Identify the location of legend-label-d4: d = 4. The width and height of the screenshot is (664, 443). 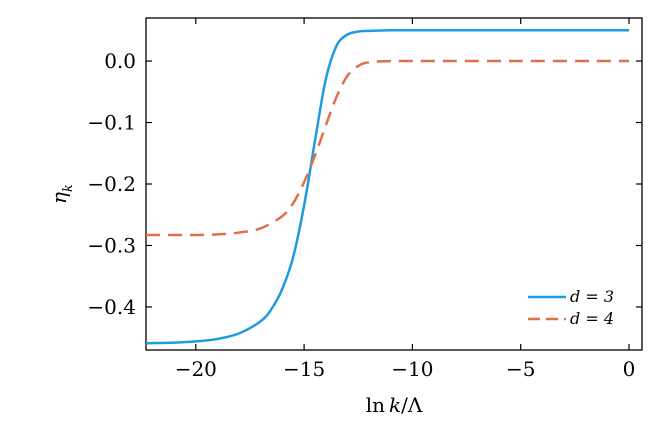
(592, 318).